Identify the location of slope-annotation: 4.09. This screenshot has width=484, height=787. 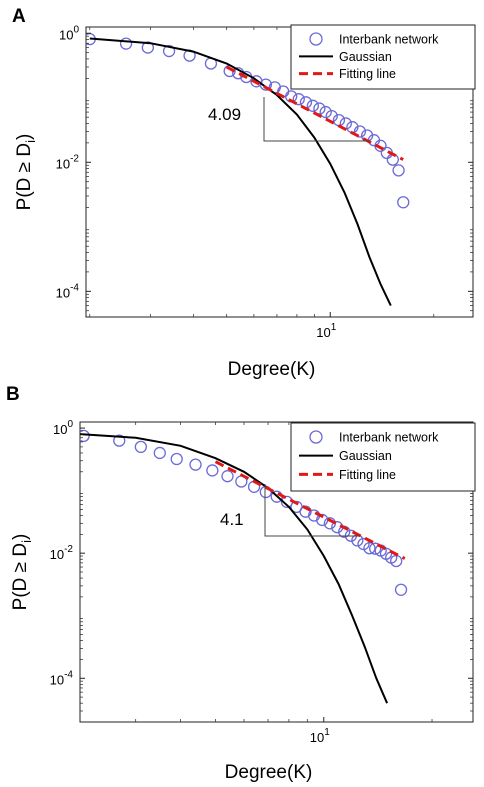
(224, 114).